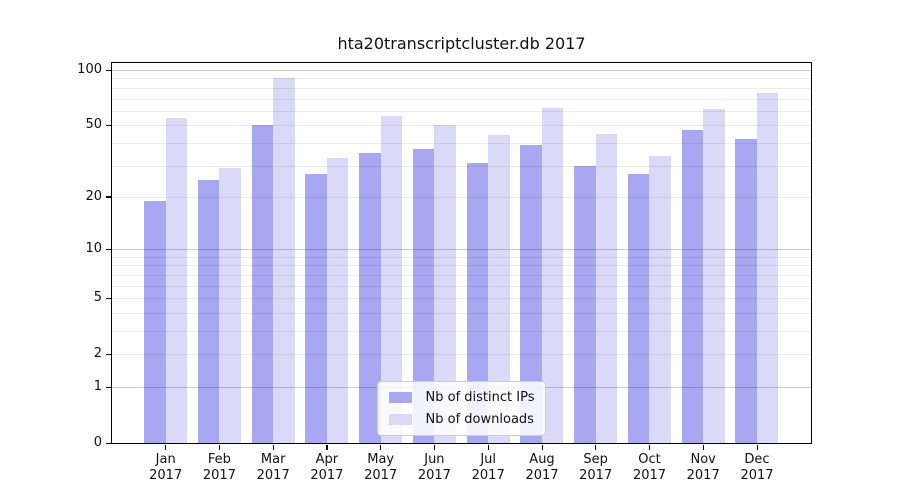 This screenshot has width=900, height=500. Describe the element at coordinates (480, 397) in the screenshot. I see `legend-label: Nb of distinct IPs` at that location.